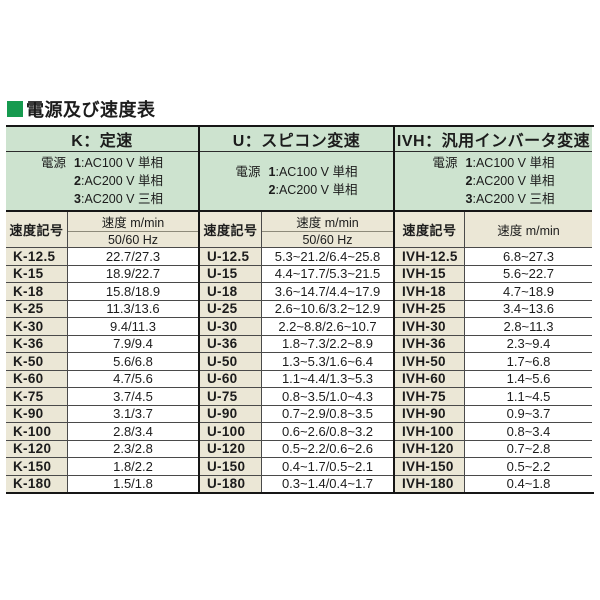  I want to click on speed-value-cell: 2.8/3.4, so click(133, 431).